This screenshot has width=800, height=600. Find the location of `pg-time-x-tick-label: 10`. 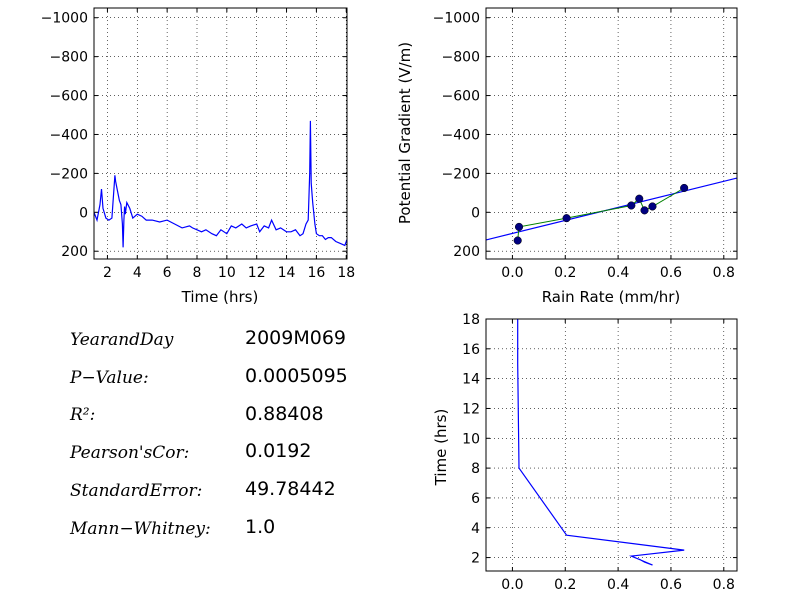

pg-time-x-tick-label: 10 is located at coordinates (227, 273).